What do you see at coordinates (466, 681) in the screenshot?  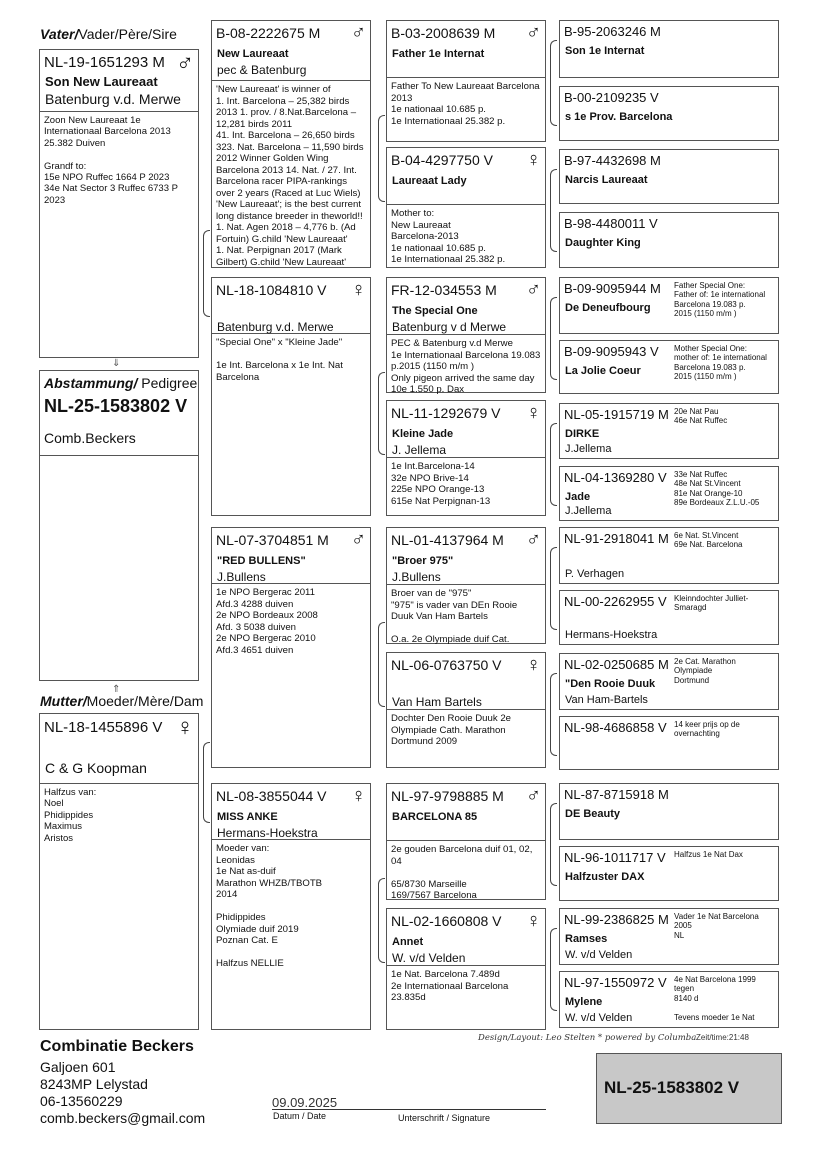 I see `great-grandparent-box-header: NL-06-0763750 V ♀ Van Ham Bartels` at bounding box center [466, 681].